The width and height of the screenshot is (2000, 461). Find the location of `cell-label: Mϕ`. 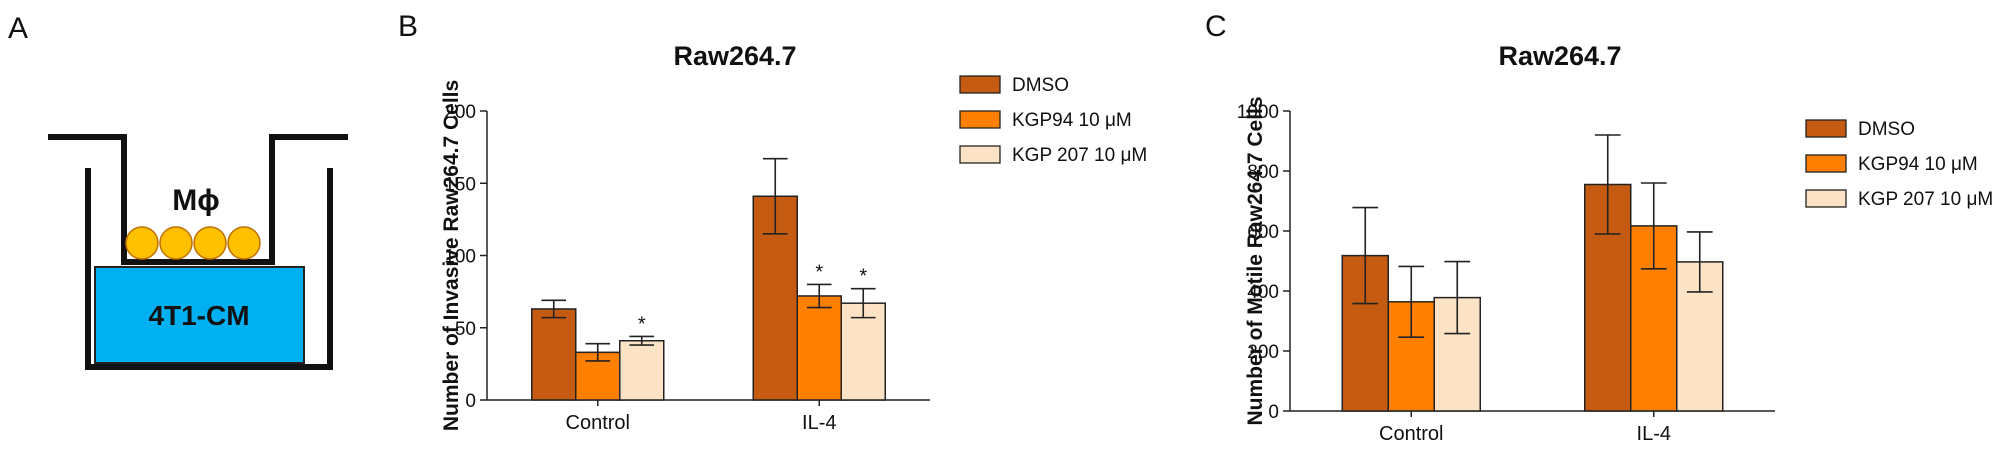

cell-label: Mϕ is located at coordinates (195, 200).